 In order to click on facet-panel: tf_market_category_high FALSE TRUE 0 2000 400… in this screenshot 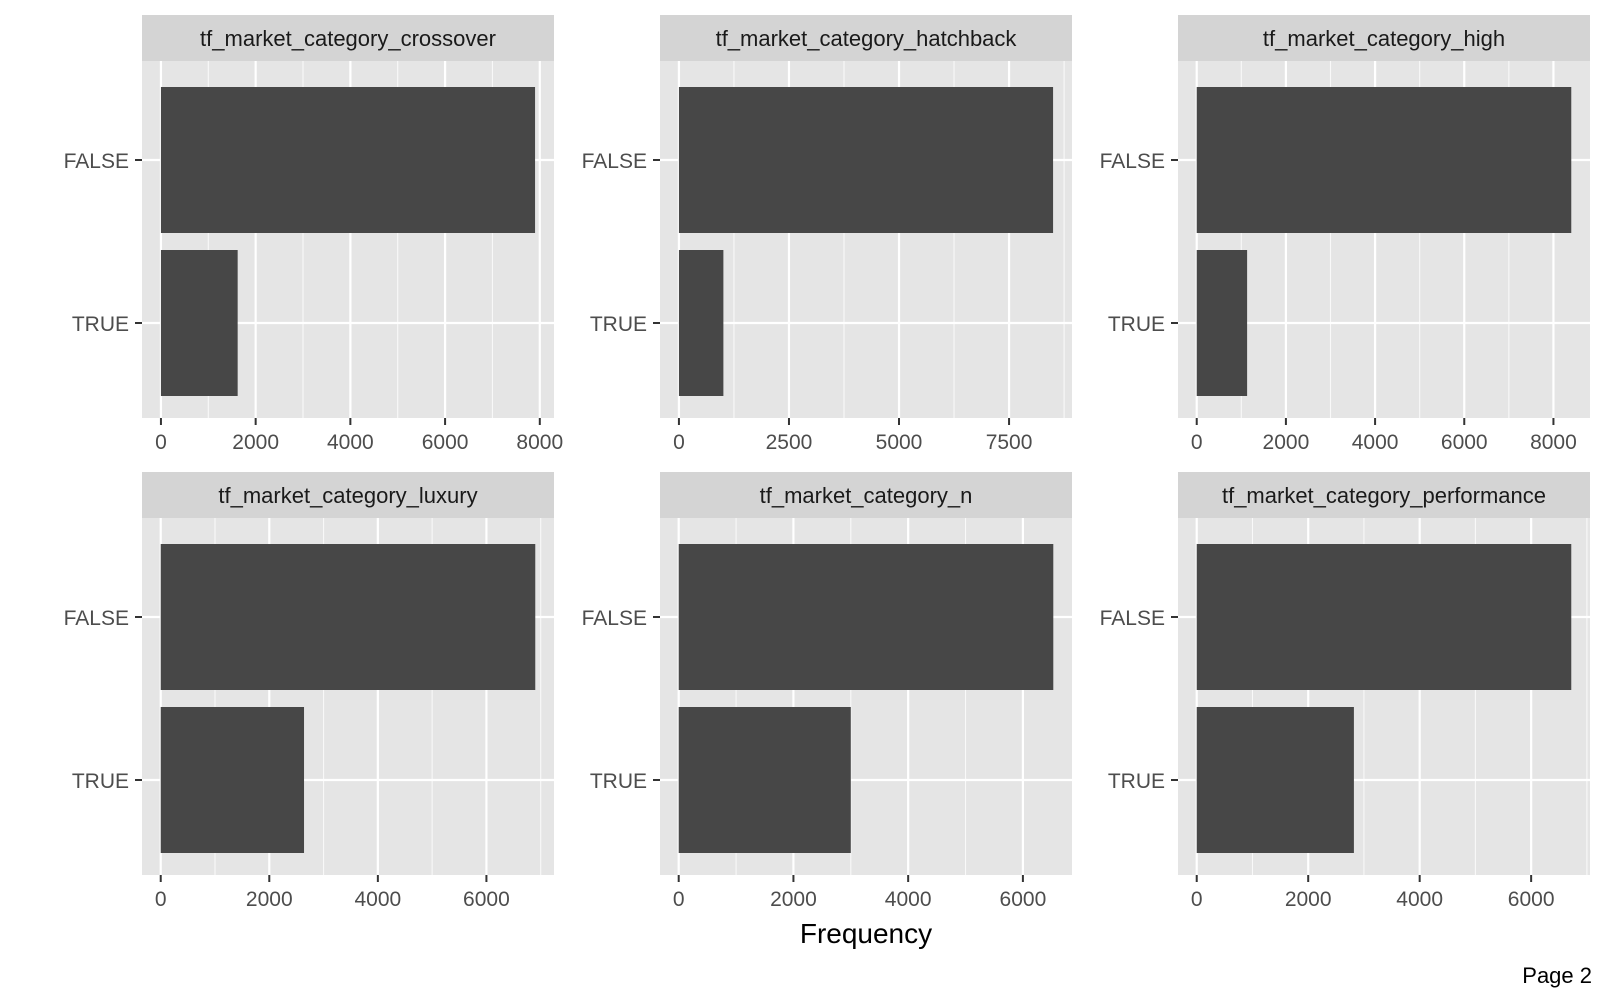, I will do `click(1345, 234)`.